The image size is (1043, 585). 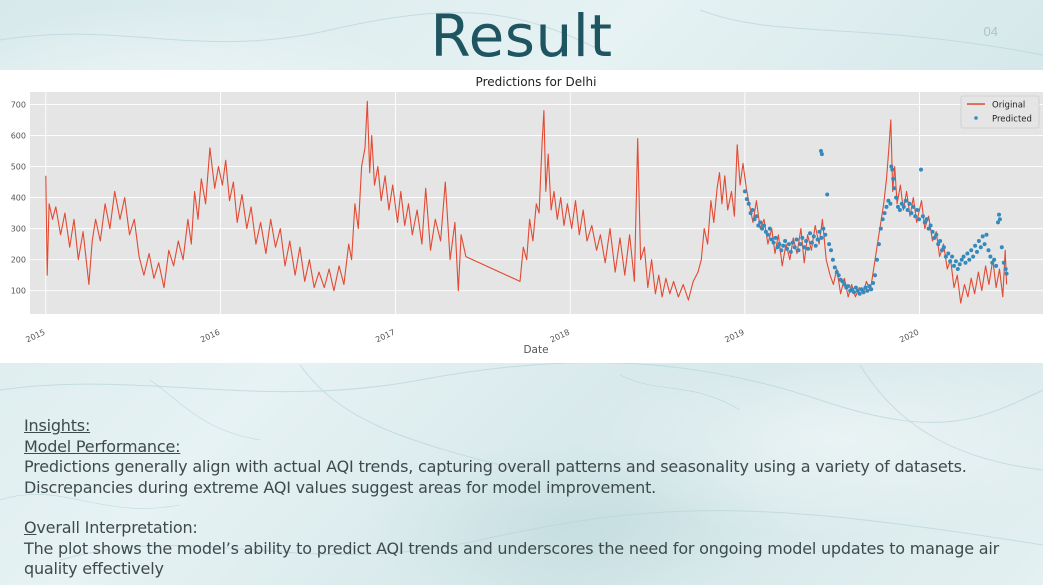 I want to click on x-tick-label: 2017, so click(x=385, y=336).